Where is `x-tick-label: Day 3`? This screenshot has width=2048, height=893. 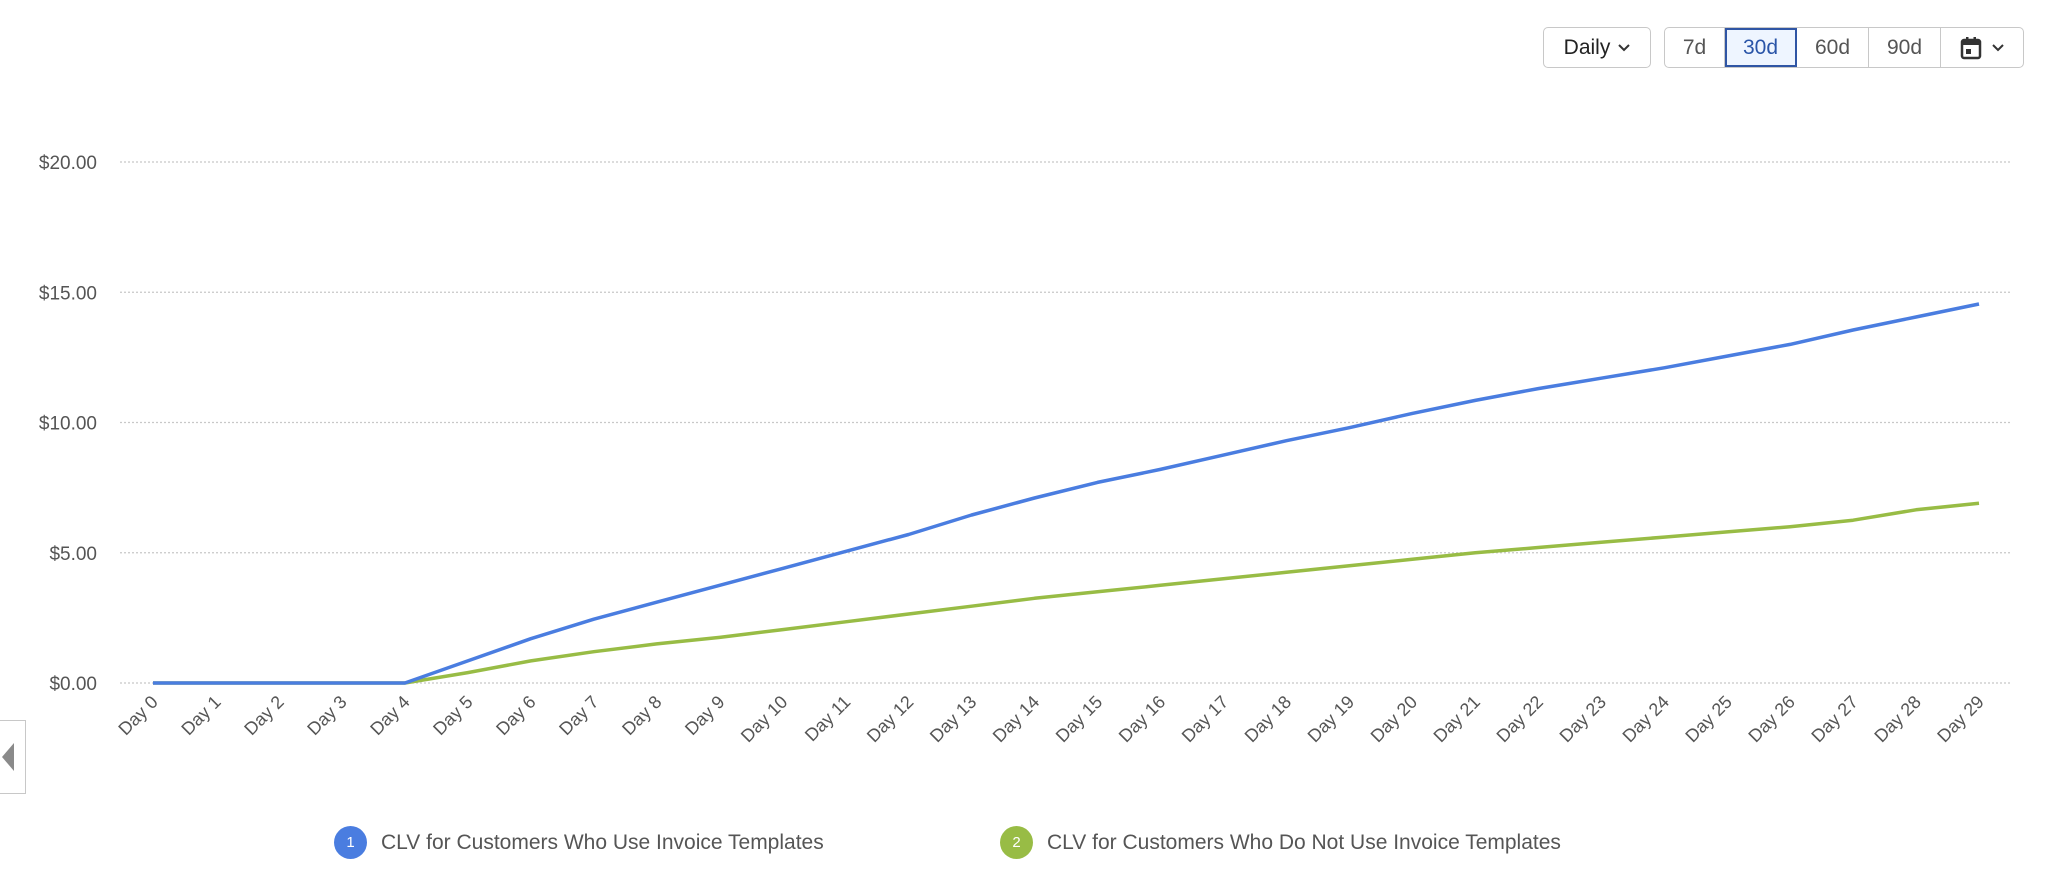
x-tick-label: Day 3 is located at coordinates (326, 715).